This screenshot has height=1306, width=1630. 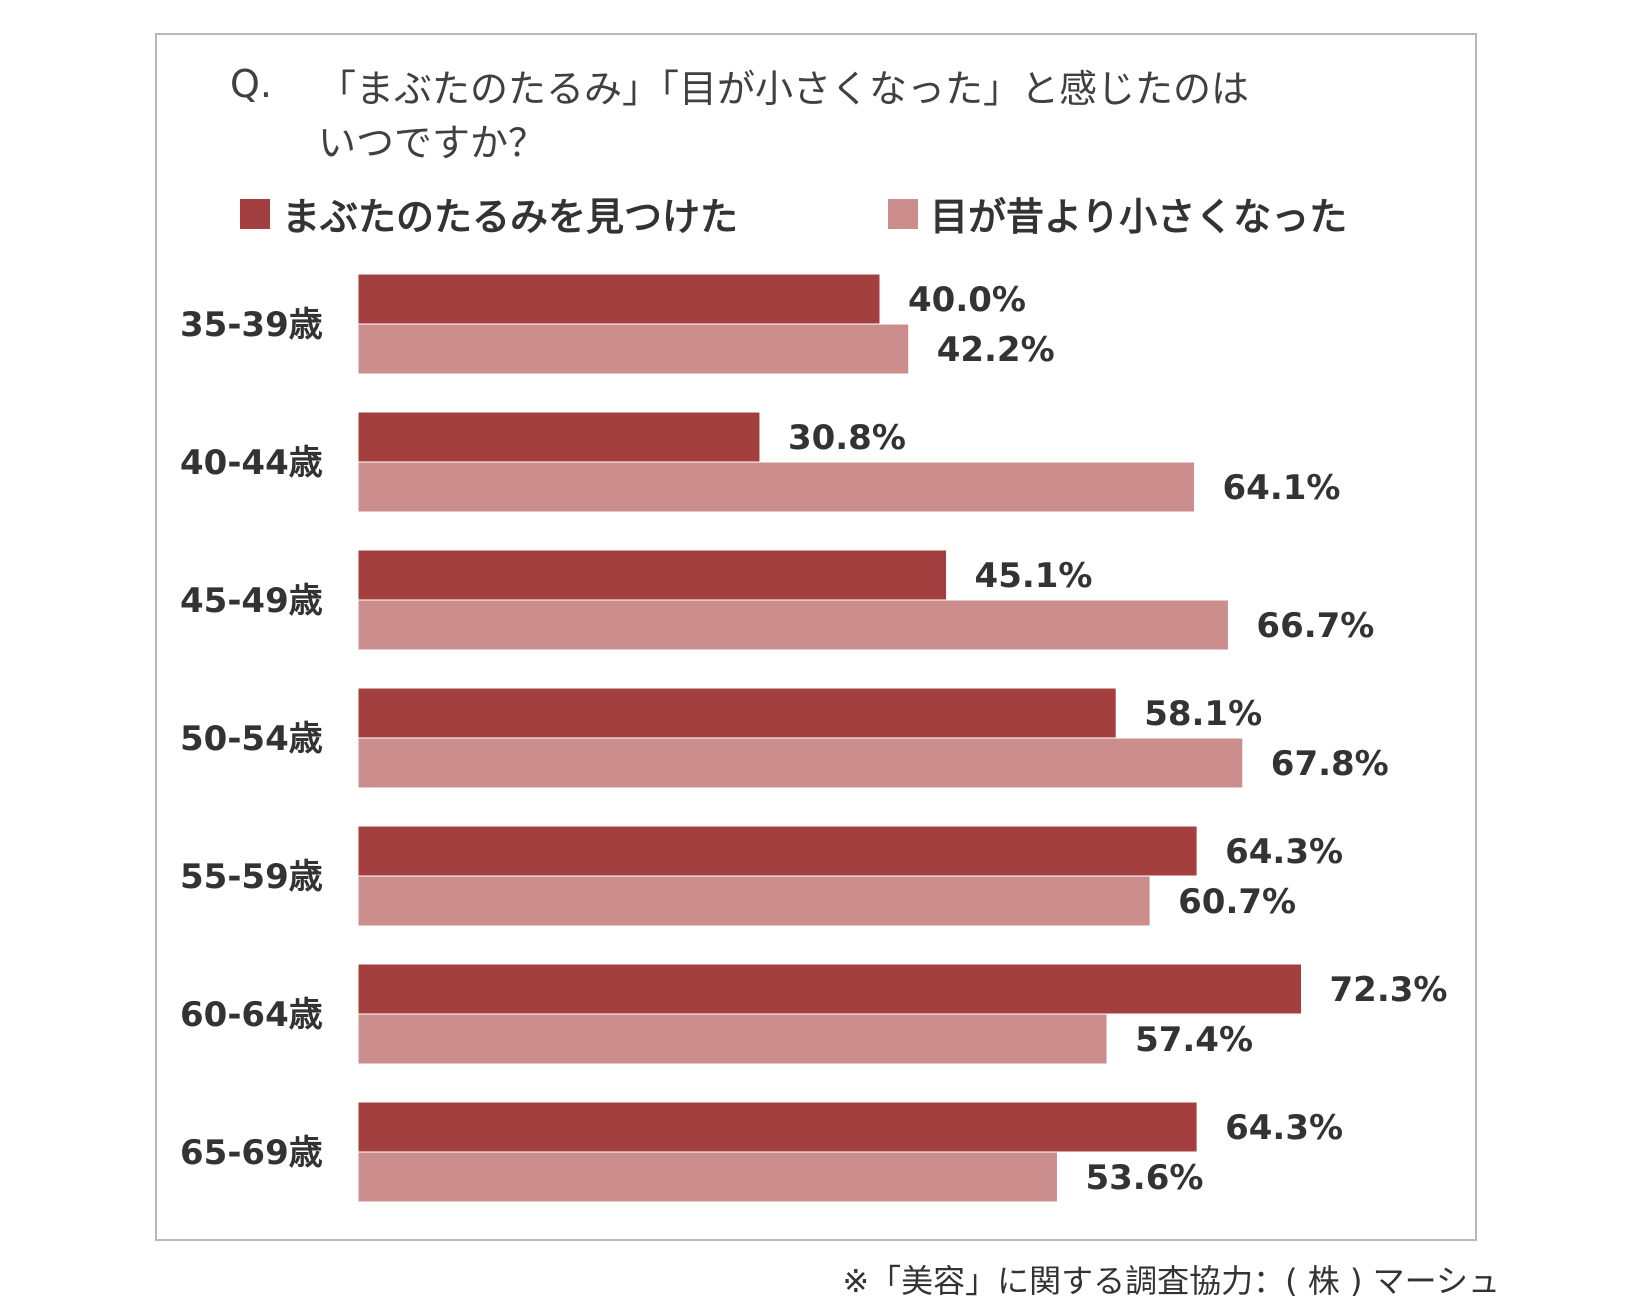 I want to click on data-label-series-2: 53.6%, so click(x=1144, y=1178).